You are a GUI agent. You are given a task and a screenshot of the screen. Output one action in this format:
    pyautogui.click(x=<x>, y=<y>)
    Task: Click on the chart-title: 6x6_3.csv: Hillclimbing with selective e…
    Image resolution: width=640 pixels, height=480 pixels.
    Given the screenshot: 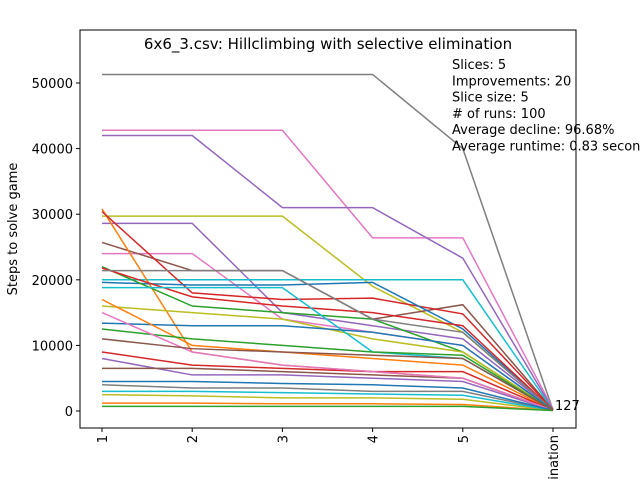 What is the action you would take?
    pyautogui.click(x=328, y=44)
    